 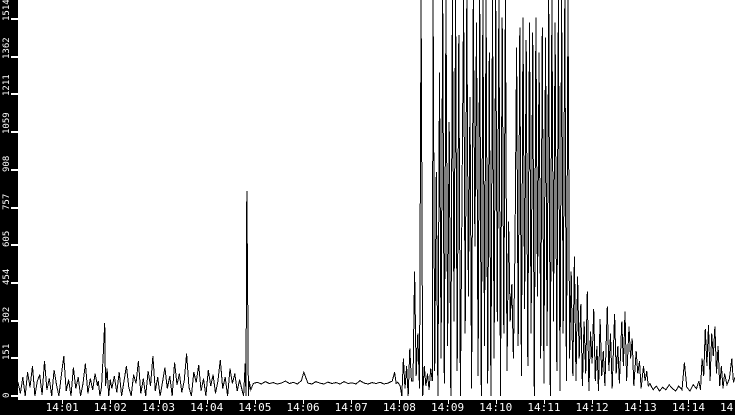 What do you see at coordinates (640, 407) in the screenshot?
I see `x-tick-label: 14:13` at bounding box center [640, 407].